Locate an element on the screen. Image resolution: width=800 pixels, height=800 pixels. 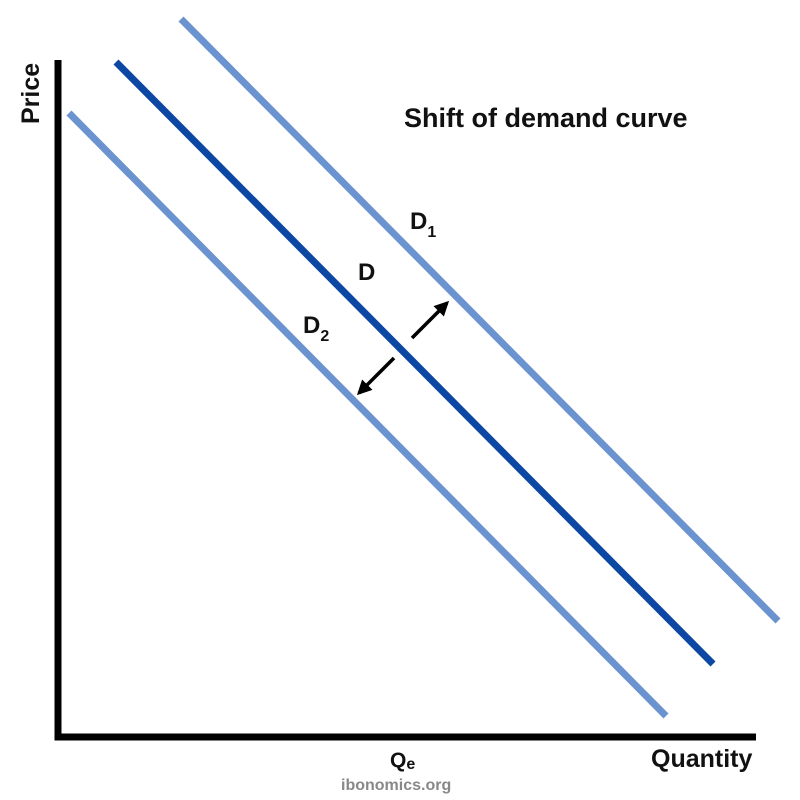
shift-arrow-right is located at coordinates (430, 320).